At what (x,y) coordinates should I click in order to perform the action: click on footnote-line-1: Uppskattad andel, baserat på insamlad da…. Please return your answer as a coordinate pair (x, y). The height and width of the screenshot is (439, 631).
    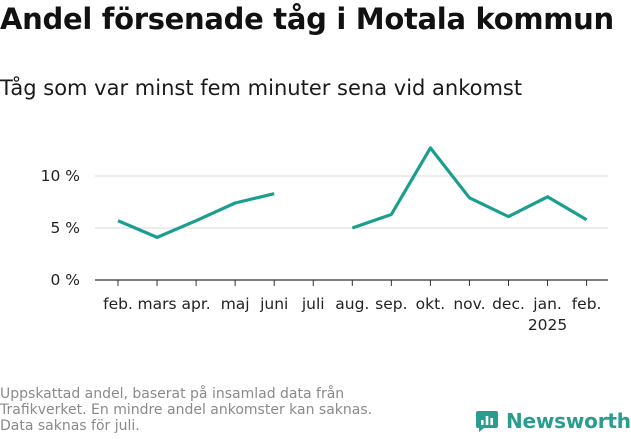
    Looking at the image, I should click on (172, 394).